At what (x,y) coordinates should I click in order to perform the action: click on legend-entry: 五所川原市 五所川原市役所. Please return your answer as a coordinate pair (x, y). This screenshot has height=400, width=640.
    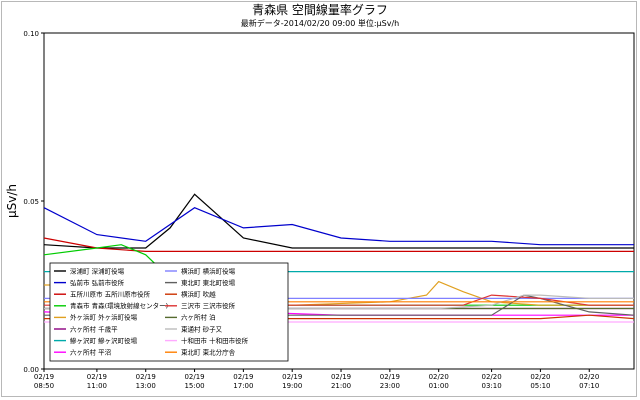
    Looking at the image, I should click on (110, 294).